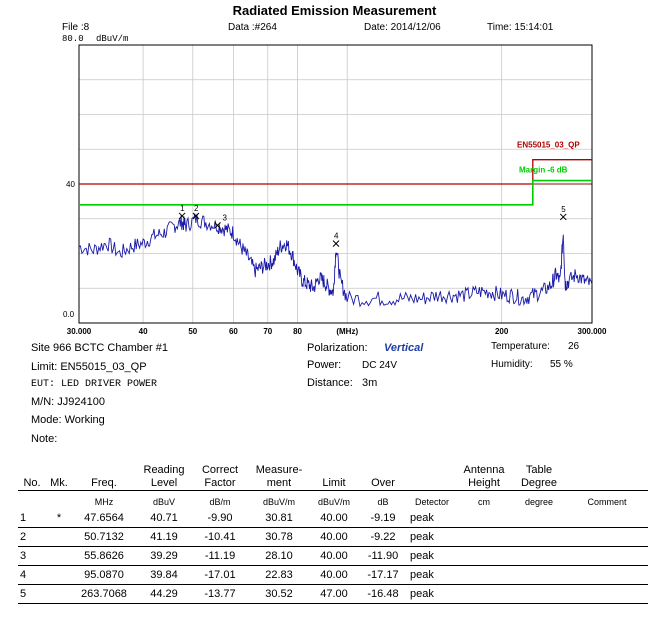 This screenshot has height=617, width=669. What do you see at coordinates (252, 27) in the screenshot?
I see `data-label: Data :#264` at bounding box center [252, 27].